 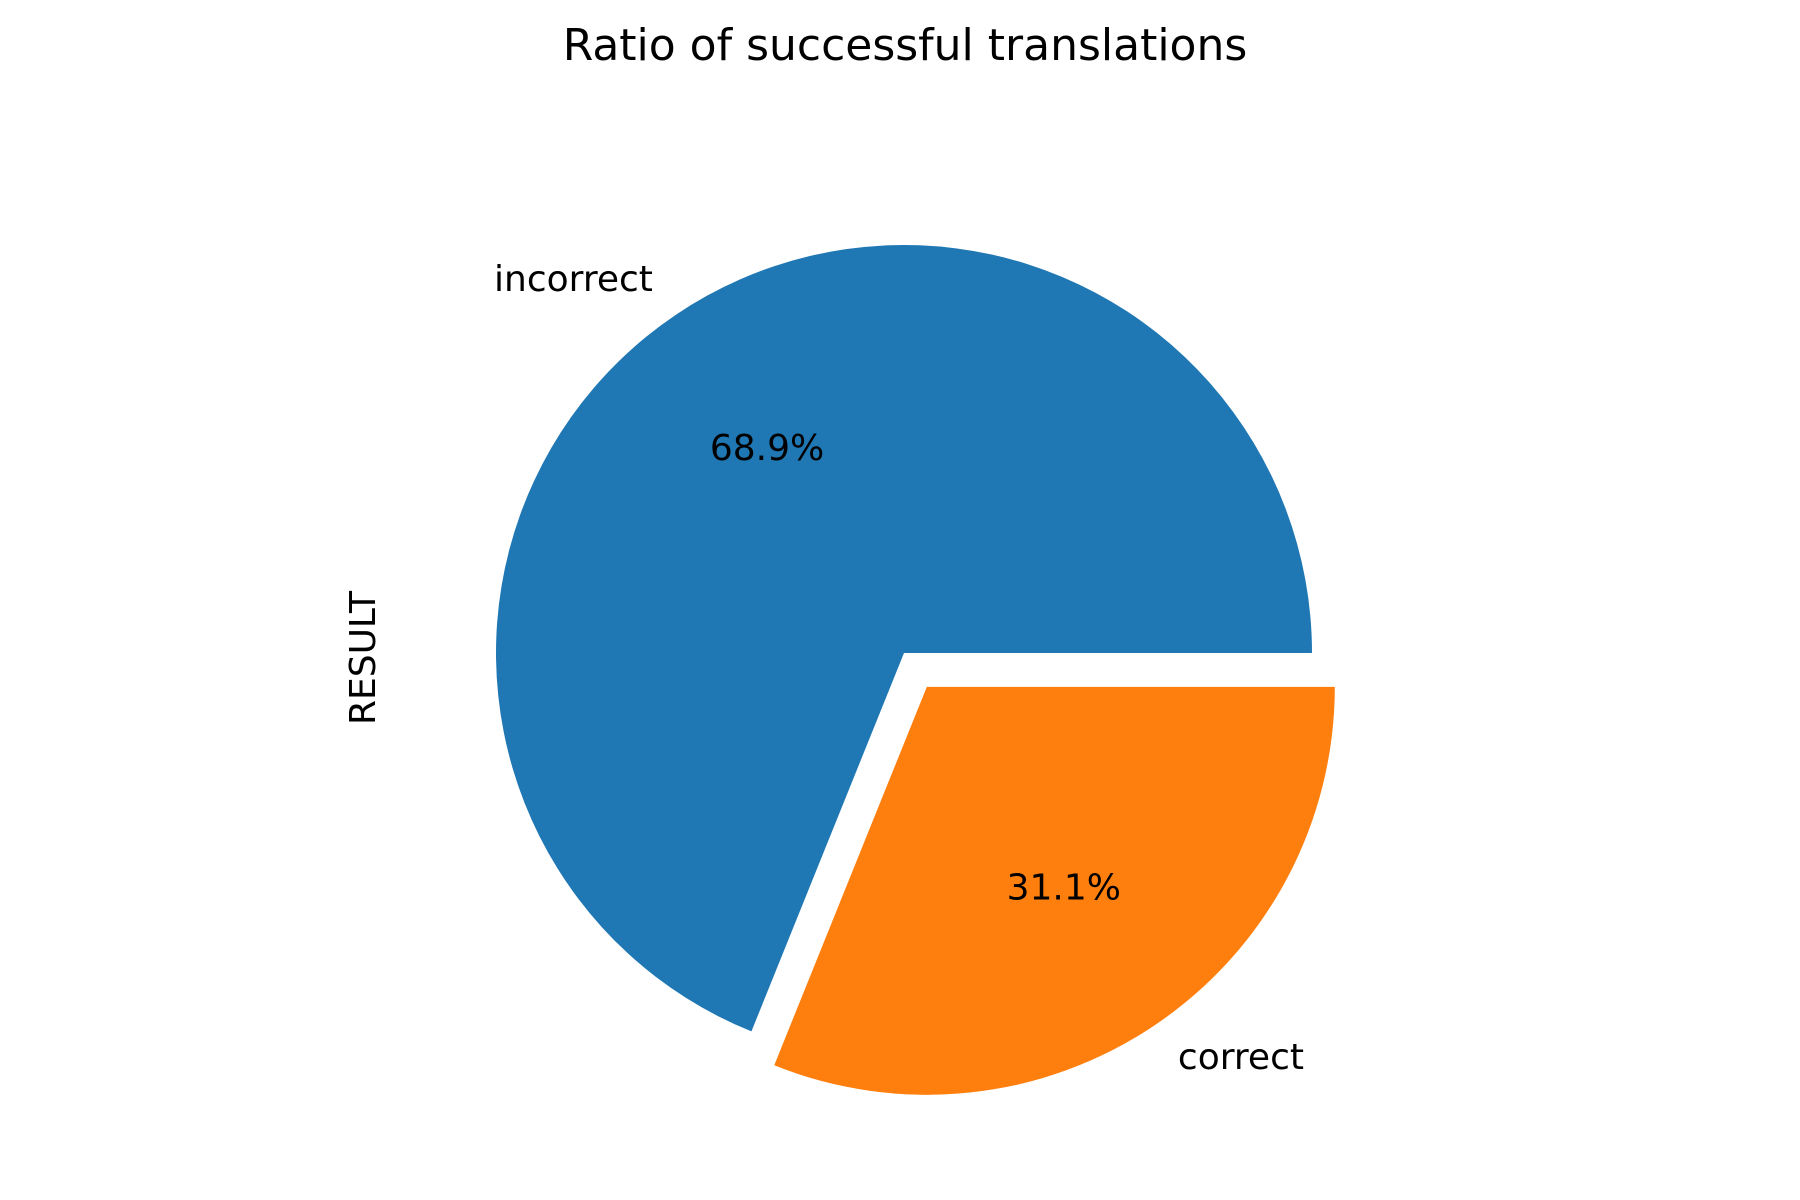 I want to click on slice-label-incorrect: incorrect, so click(x=573, y=279).